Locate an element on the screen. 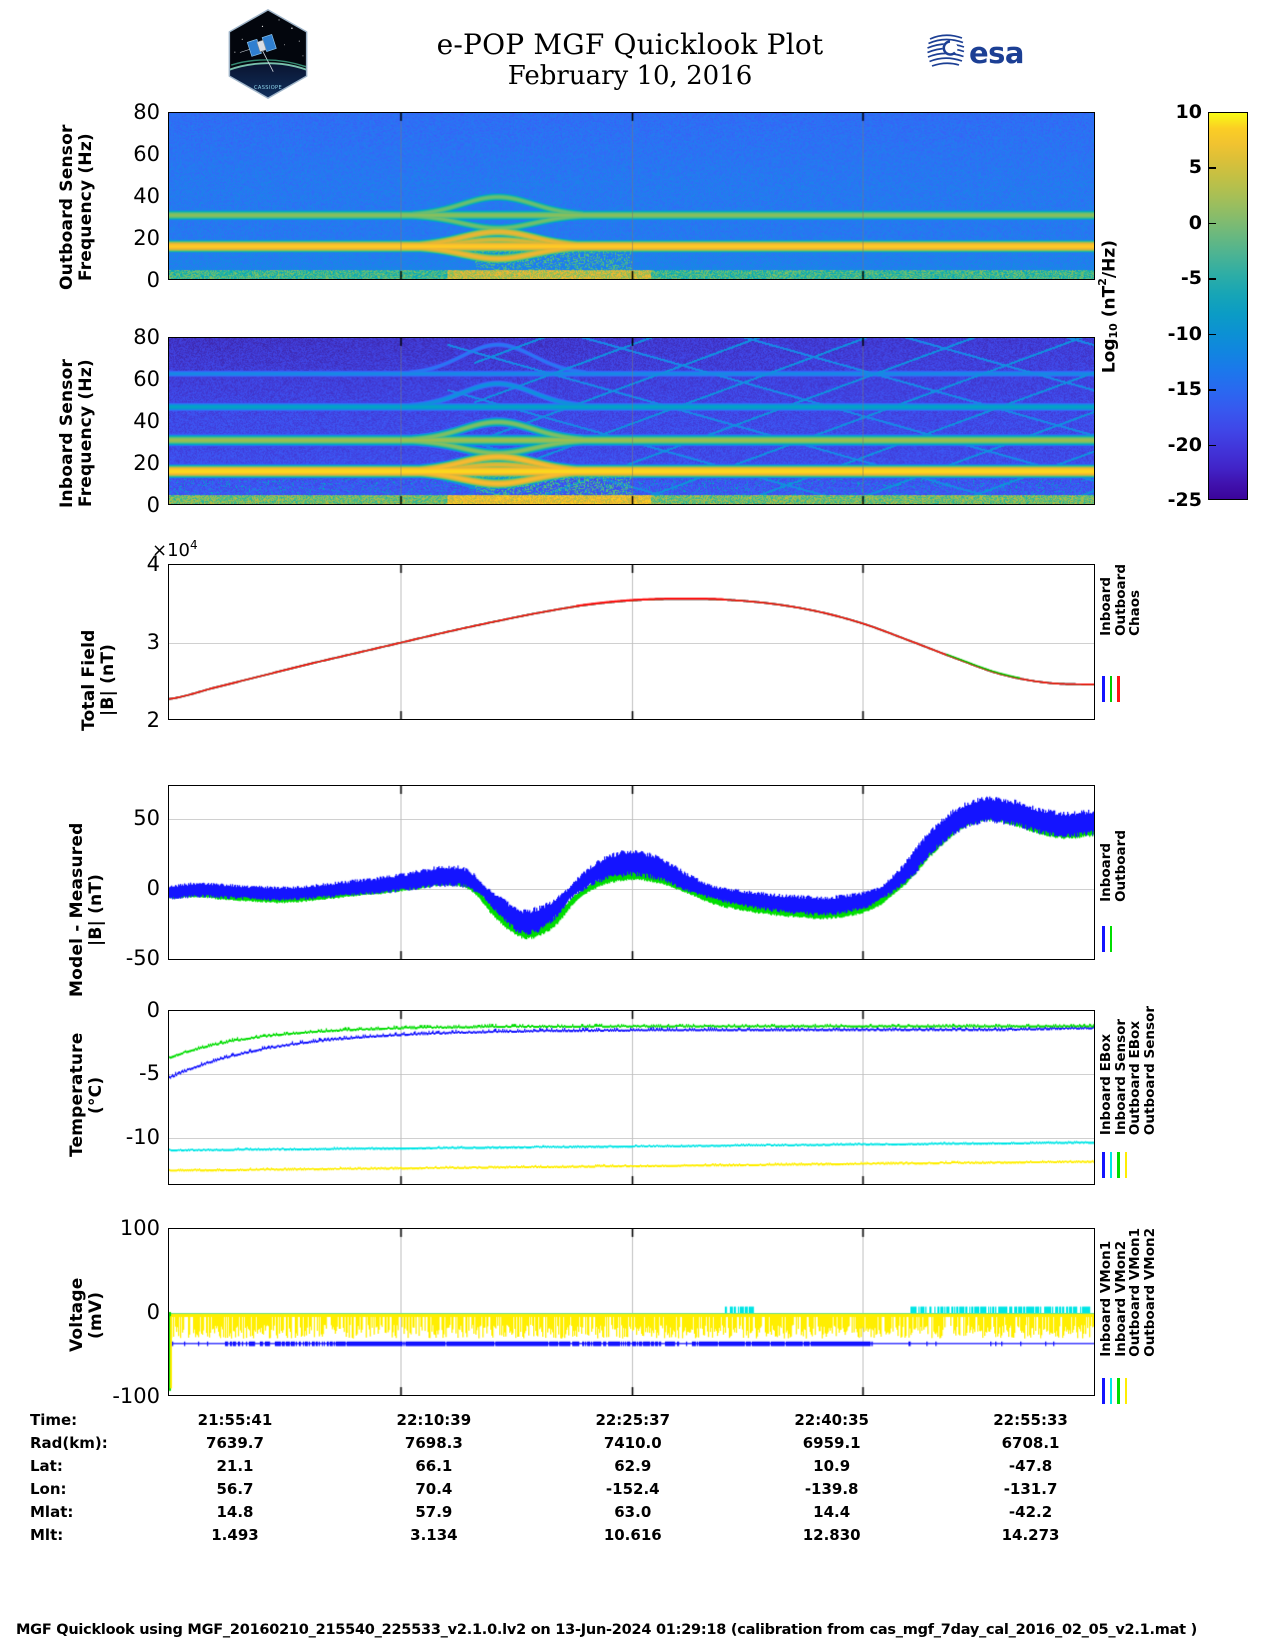  row-label: Mlt: is located at coordinates (47, 1534).